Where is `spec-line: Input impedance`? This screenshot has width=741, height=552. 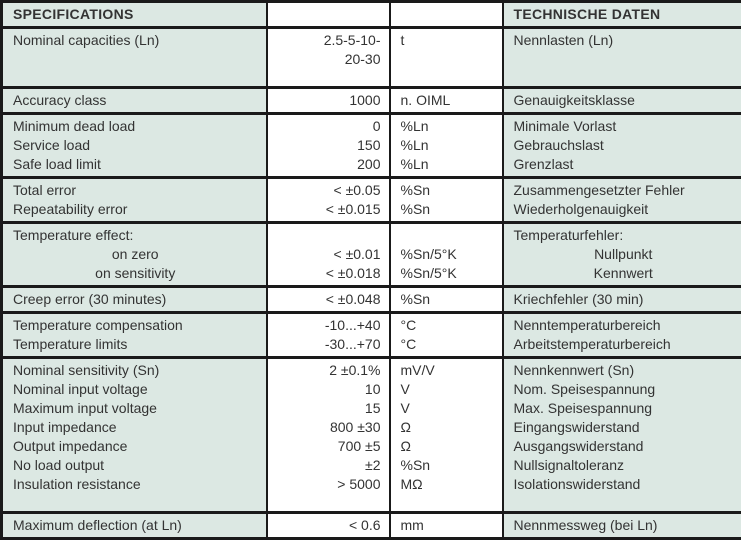 spec-line: Input impedance is located at coordinates (65, 427).